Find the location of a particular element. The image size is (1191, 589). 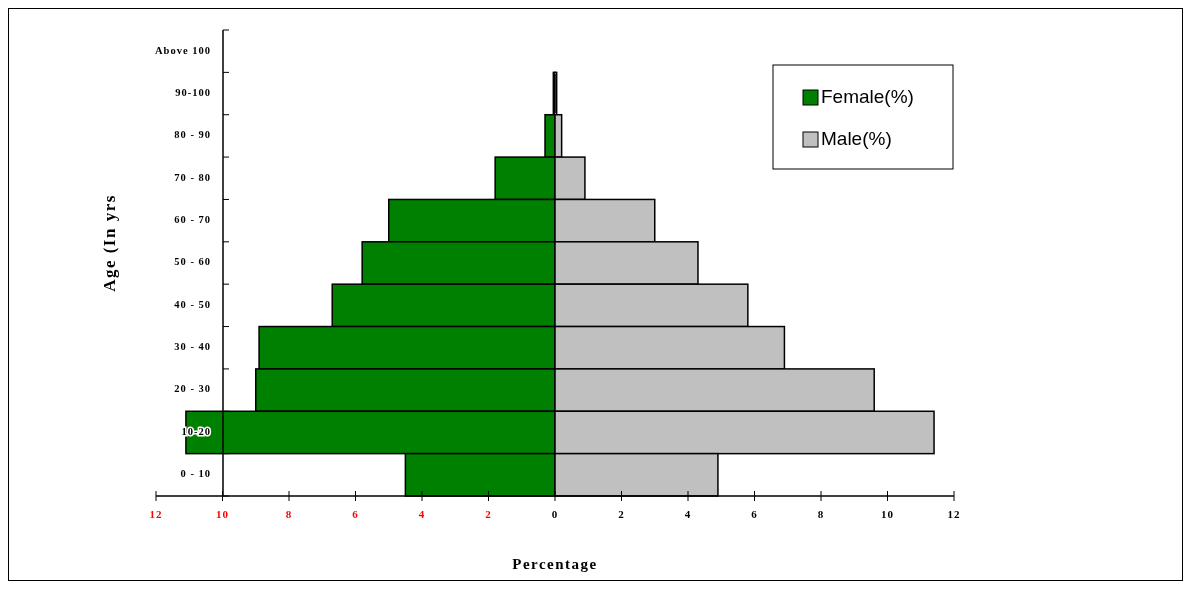

y-tick-label: Above 100 is located at coordinates (183, 50).